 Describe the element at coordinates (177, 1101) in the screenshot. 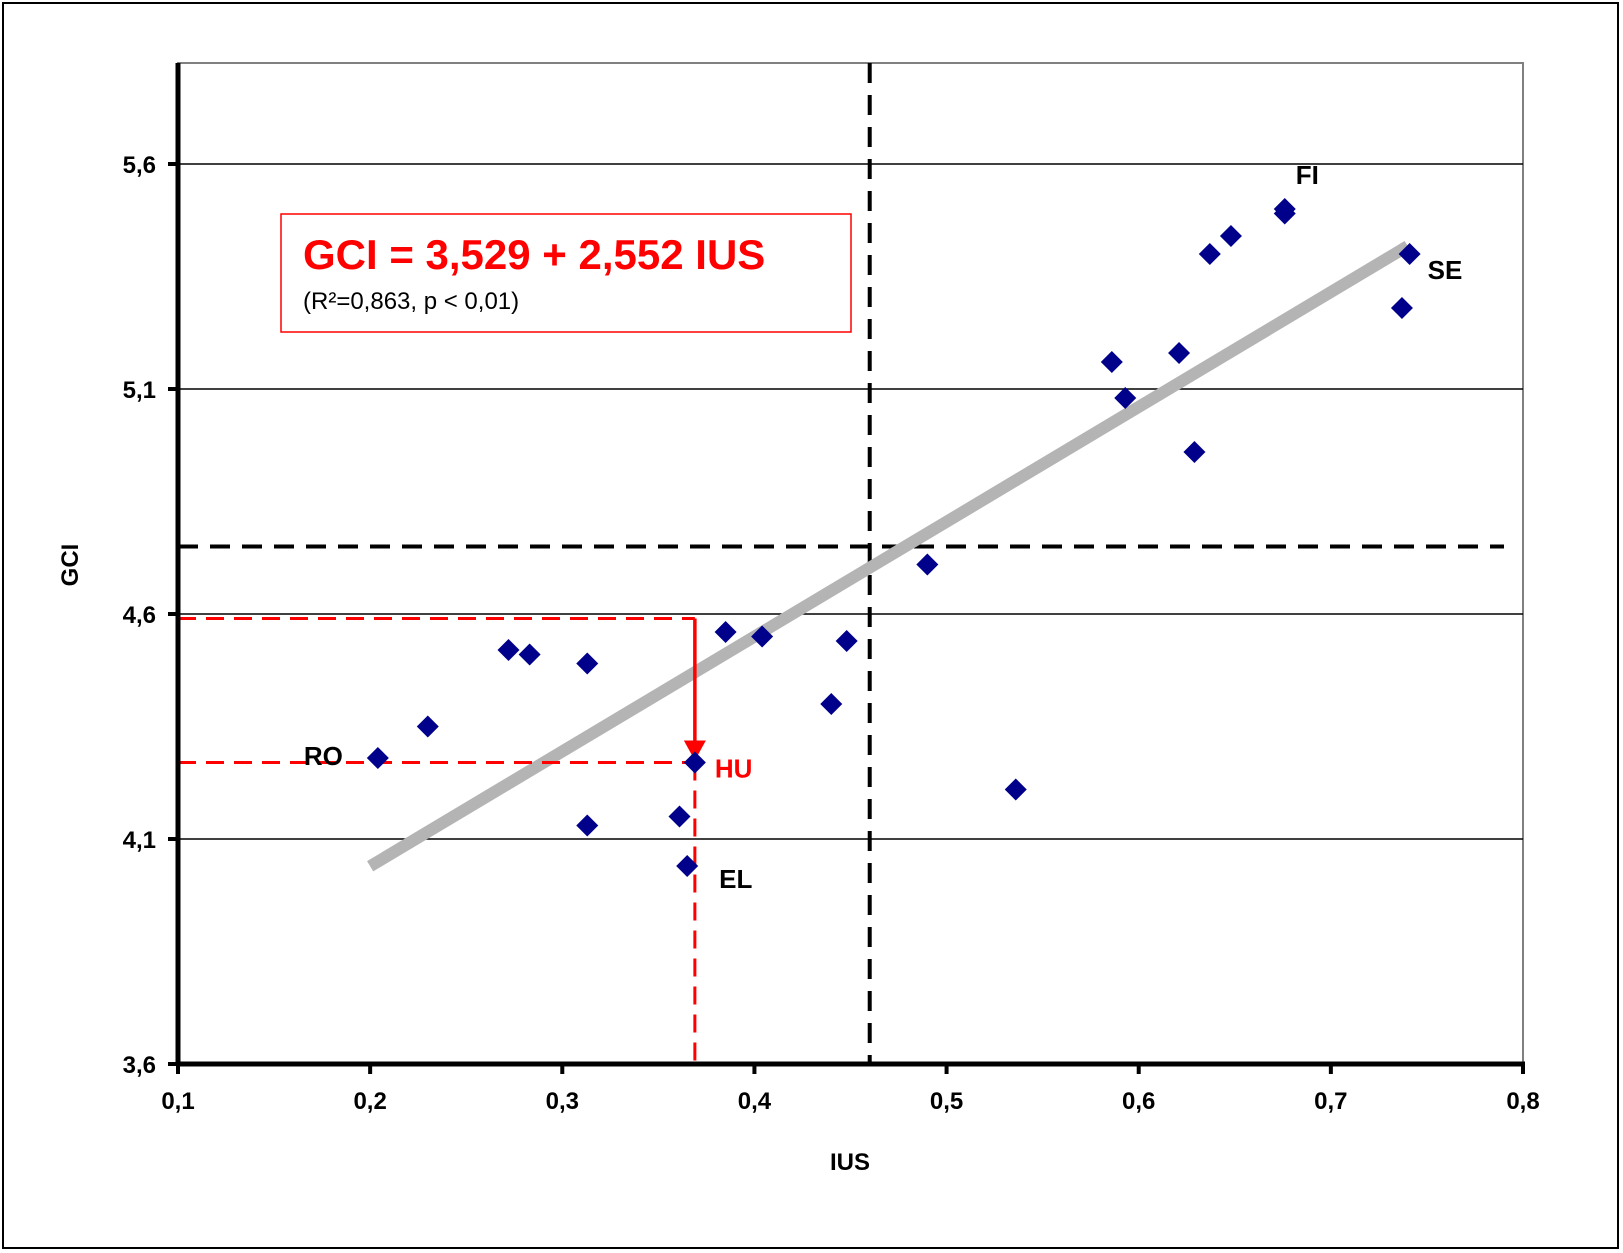

I see `x-tick-label-0: 0,1` at that location.